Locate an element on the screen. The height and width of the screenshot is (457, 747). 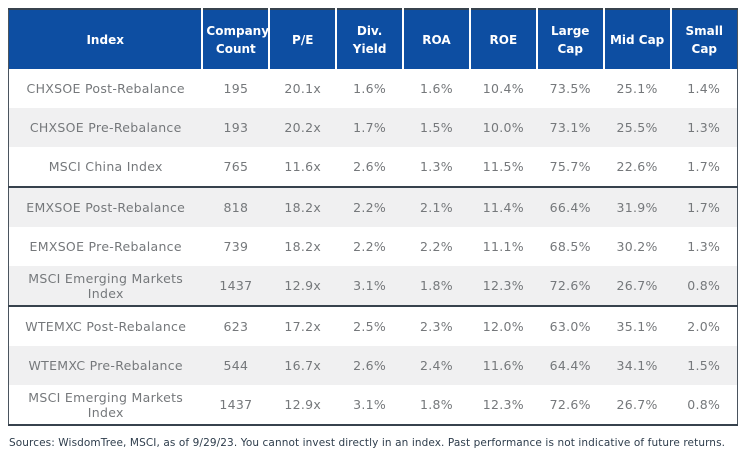
value-cell: 25.1% is located at coordinates (637, 88).